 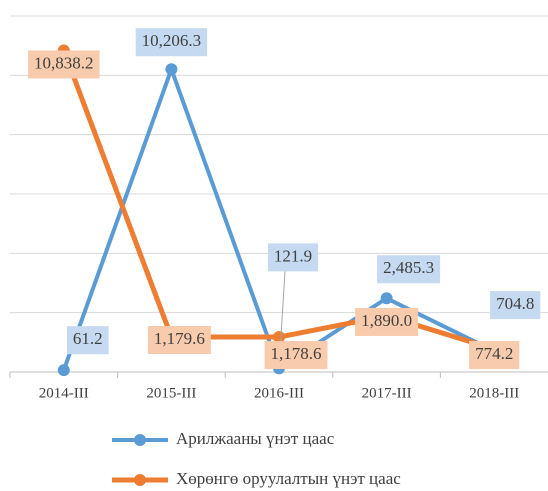 I want to click on legend-label: Арилжааны үнэт цаас, so click(x=255, y=438).